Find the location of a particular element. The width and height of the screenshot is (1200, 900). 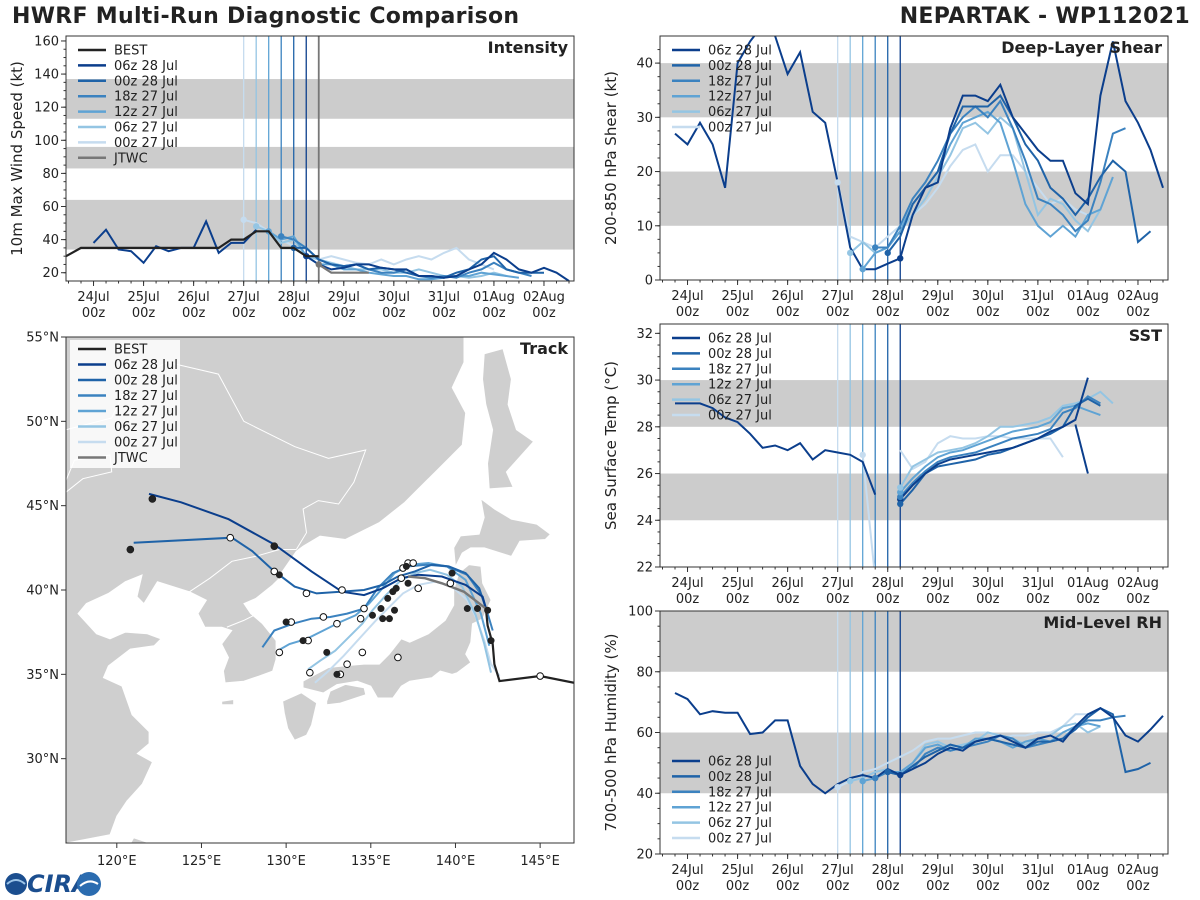

xtick-day-intensity-1: 25Jul is located at coordinates (143, 297).